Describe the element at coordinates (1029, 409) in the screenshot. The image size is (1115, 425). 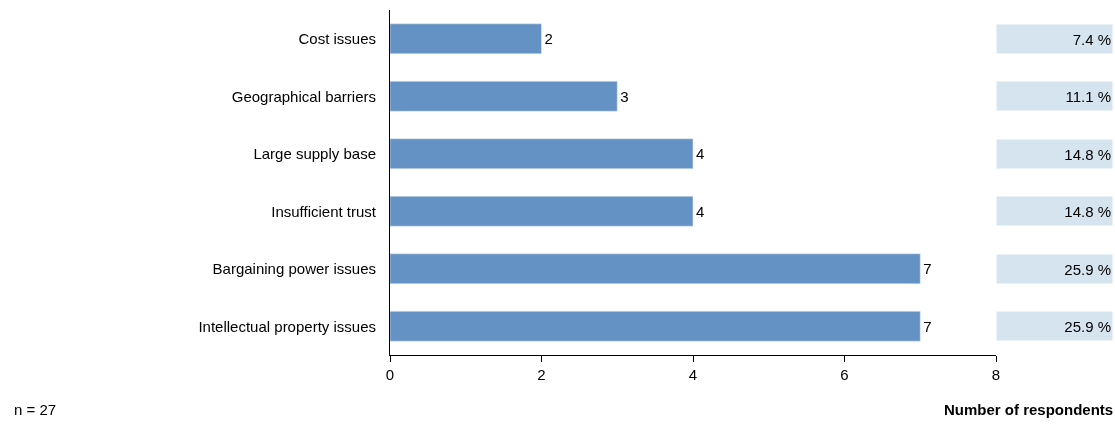
I see `x-axis-title: Number of respondents` at that location.